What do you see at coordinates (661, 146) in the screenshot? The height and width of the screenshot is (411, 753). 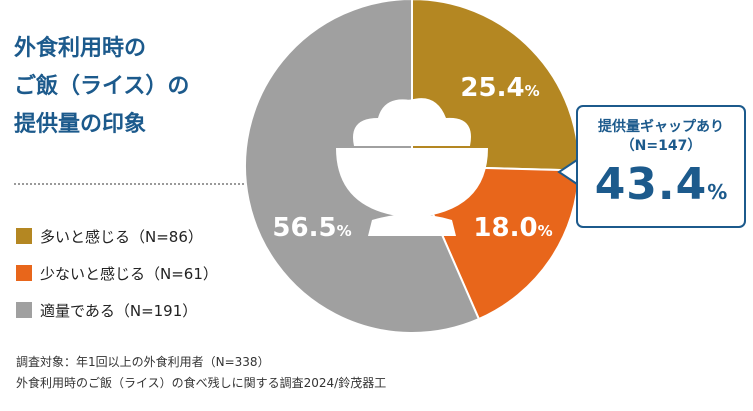 I see `callout-sample-size: （N=147）` at bounding box center [661, 146].